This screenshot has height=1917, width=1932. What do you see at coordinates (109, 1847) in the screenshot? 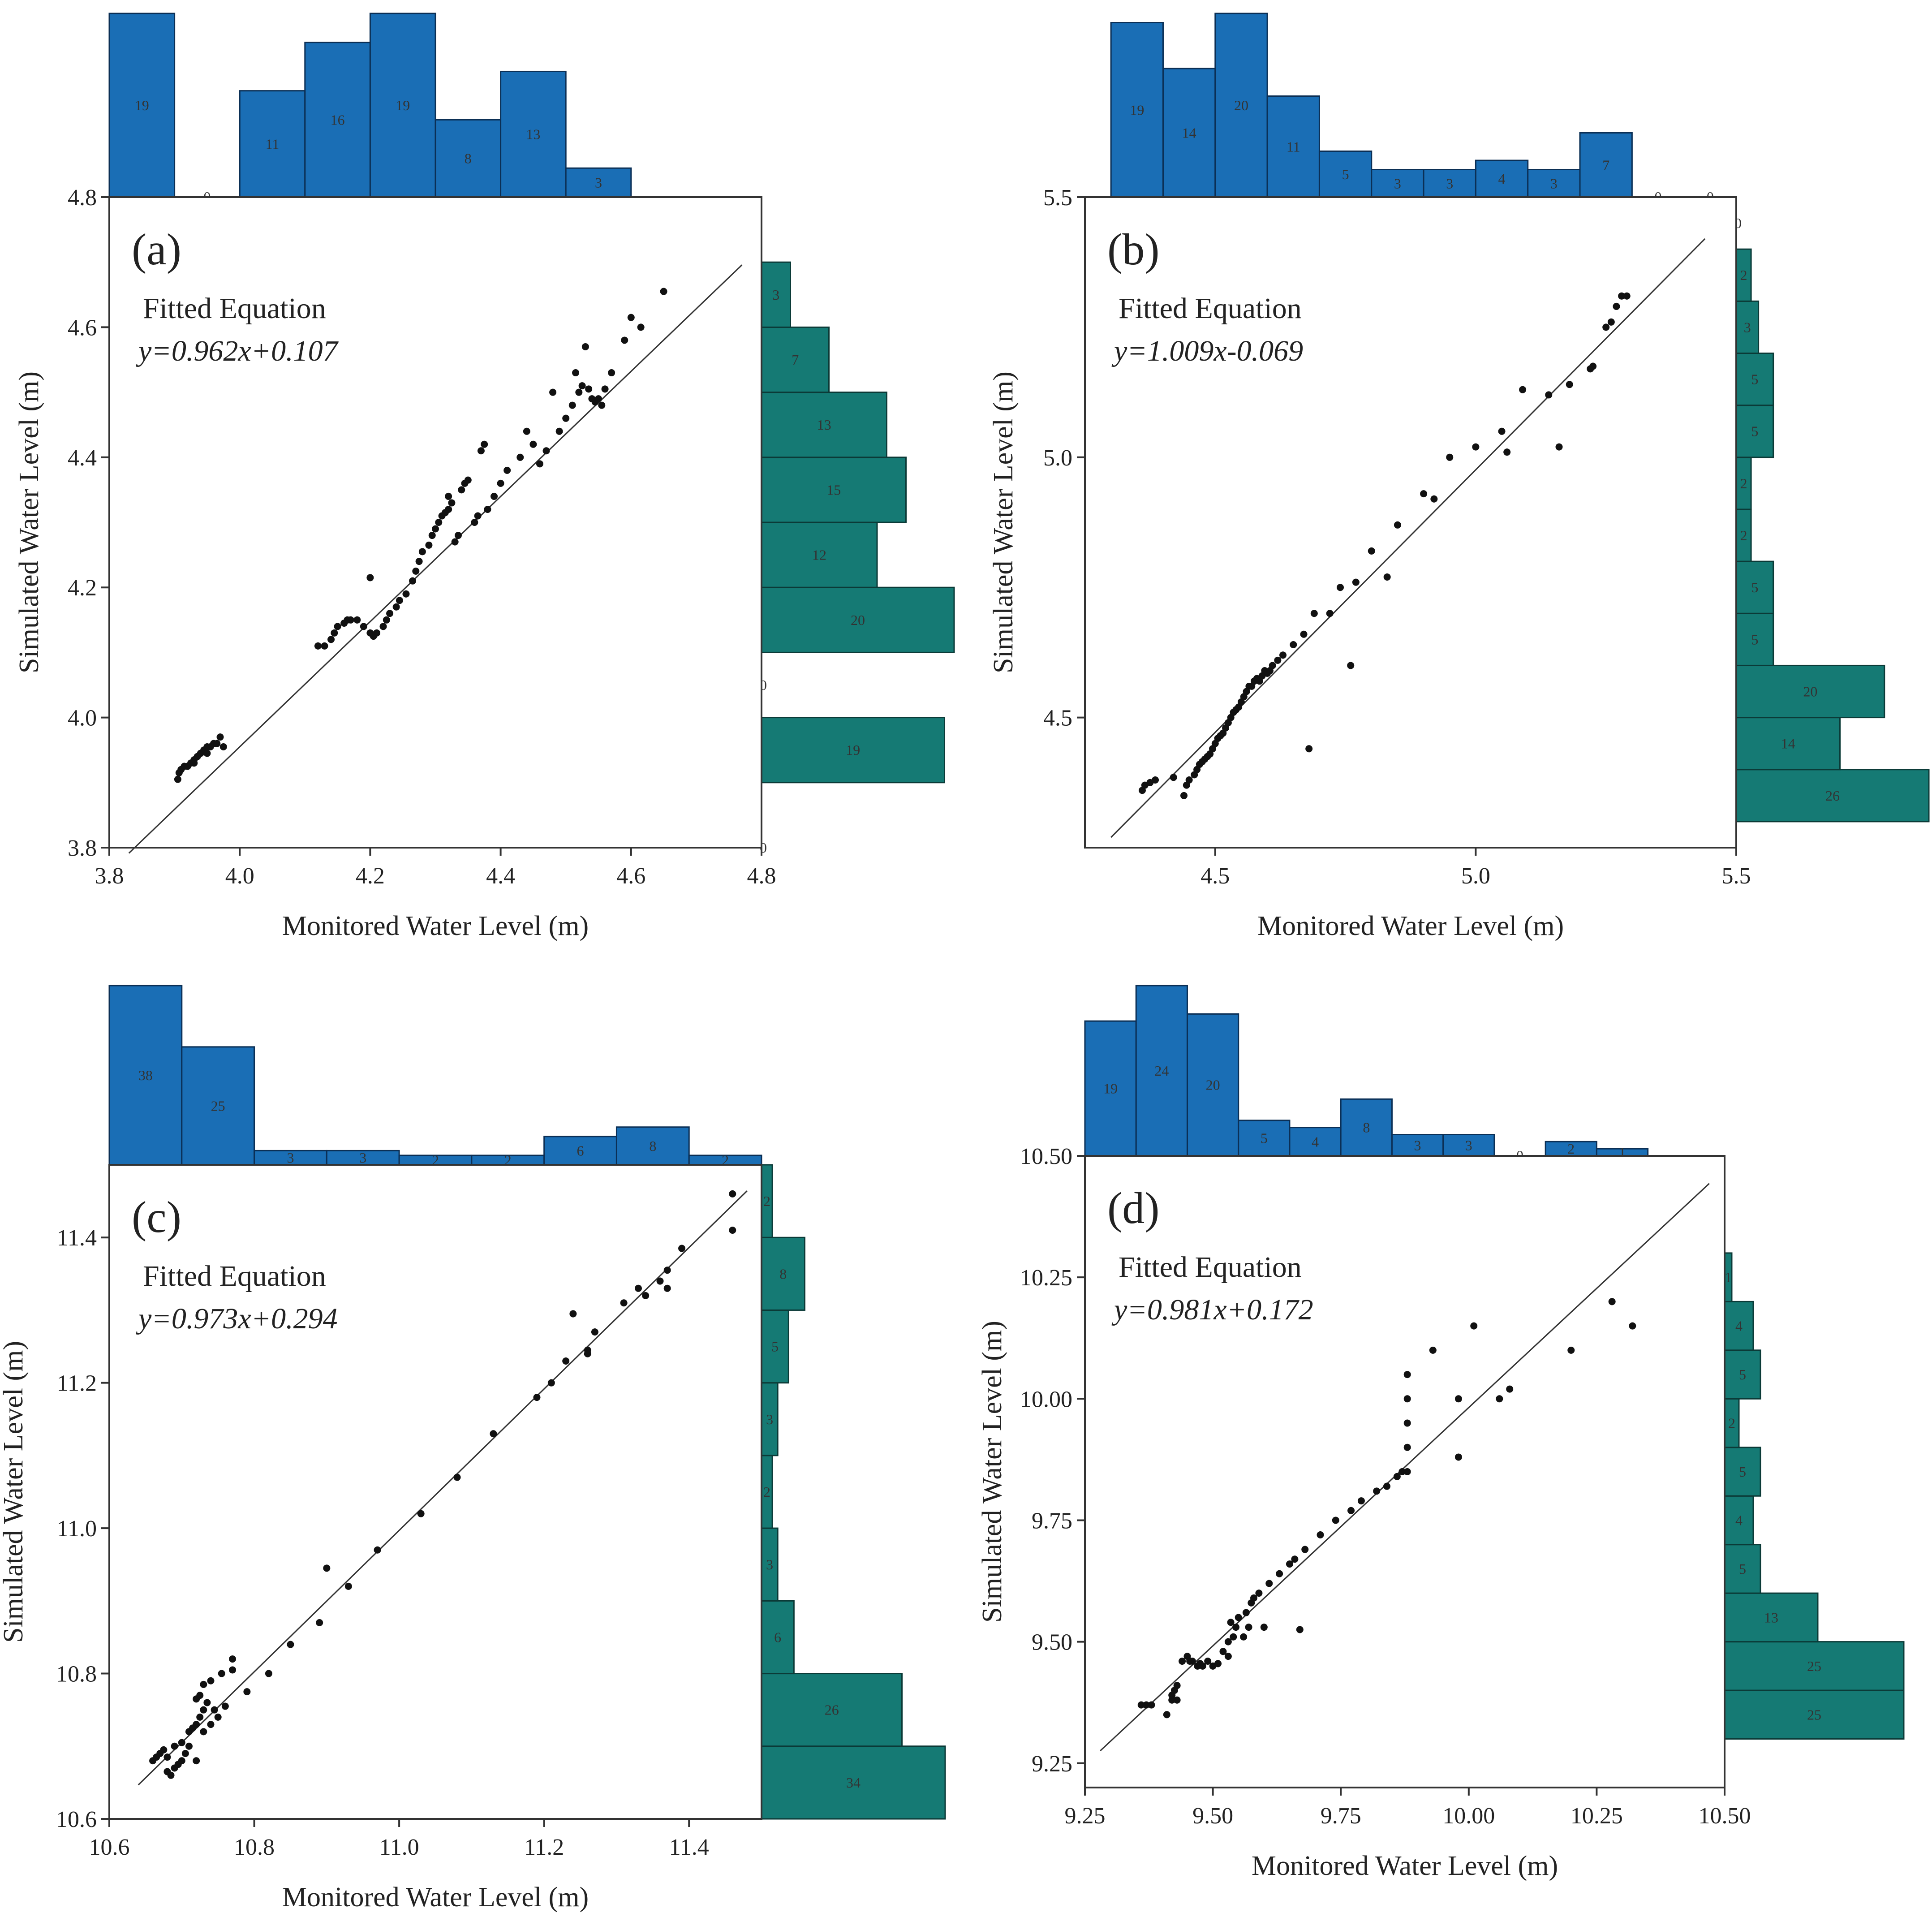
I see `x-tick-label: 10.6` at bounding box center [109, 1847].